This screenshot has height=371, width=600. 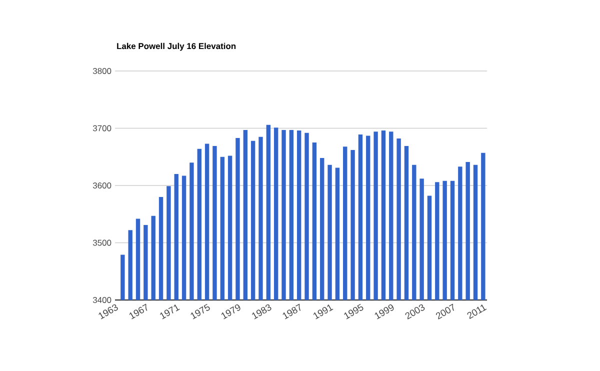 What do you see at coordinates (108, 312) in the screenshot?
I see `x-tick-label: 1963` at bounding box center [108, 312].